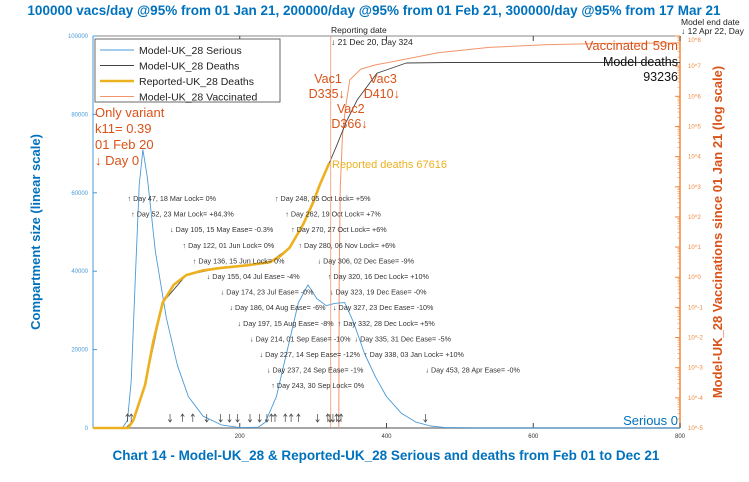 This screenshot has height=482, width=749. Describe the element at coordinates (253, 276) in the screenshot. I see `intervention-label: ↓ Day 155, 04 Jul Ease= -4%` at that location.